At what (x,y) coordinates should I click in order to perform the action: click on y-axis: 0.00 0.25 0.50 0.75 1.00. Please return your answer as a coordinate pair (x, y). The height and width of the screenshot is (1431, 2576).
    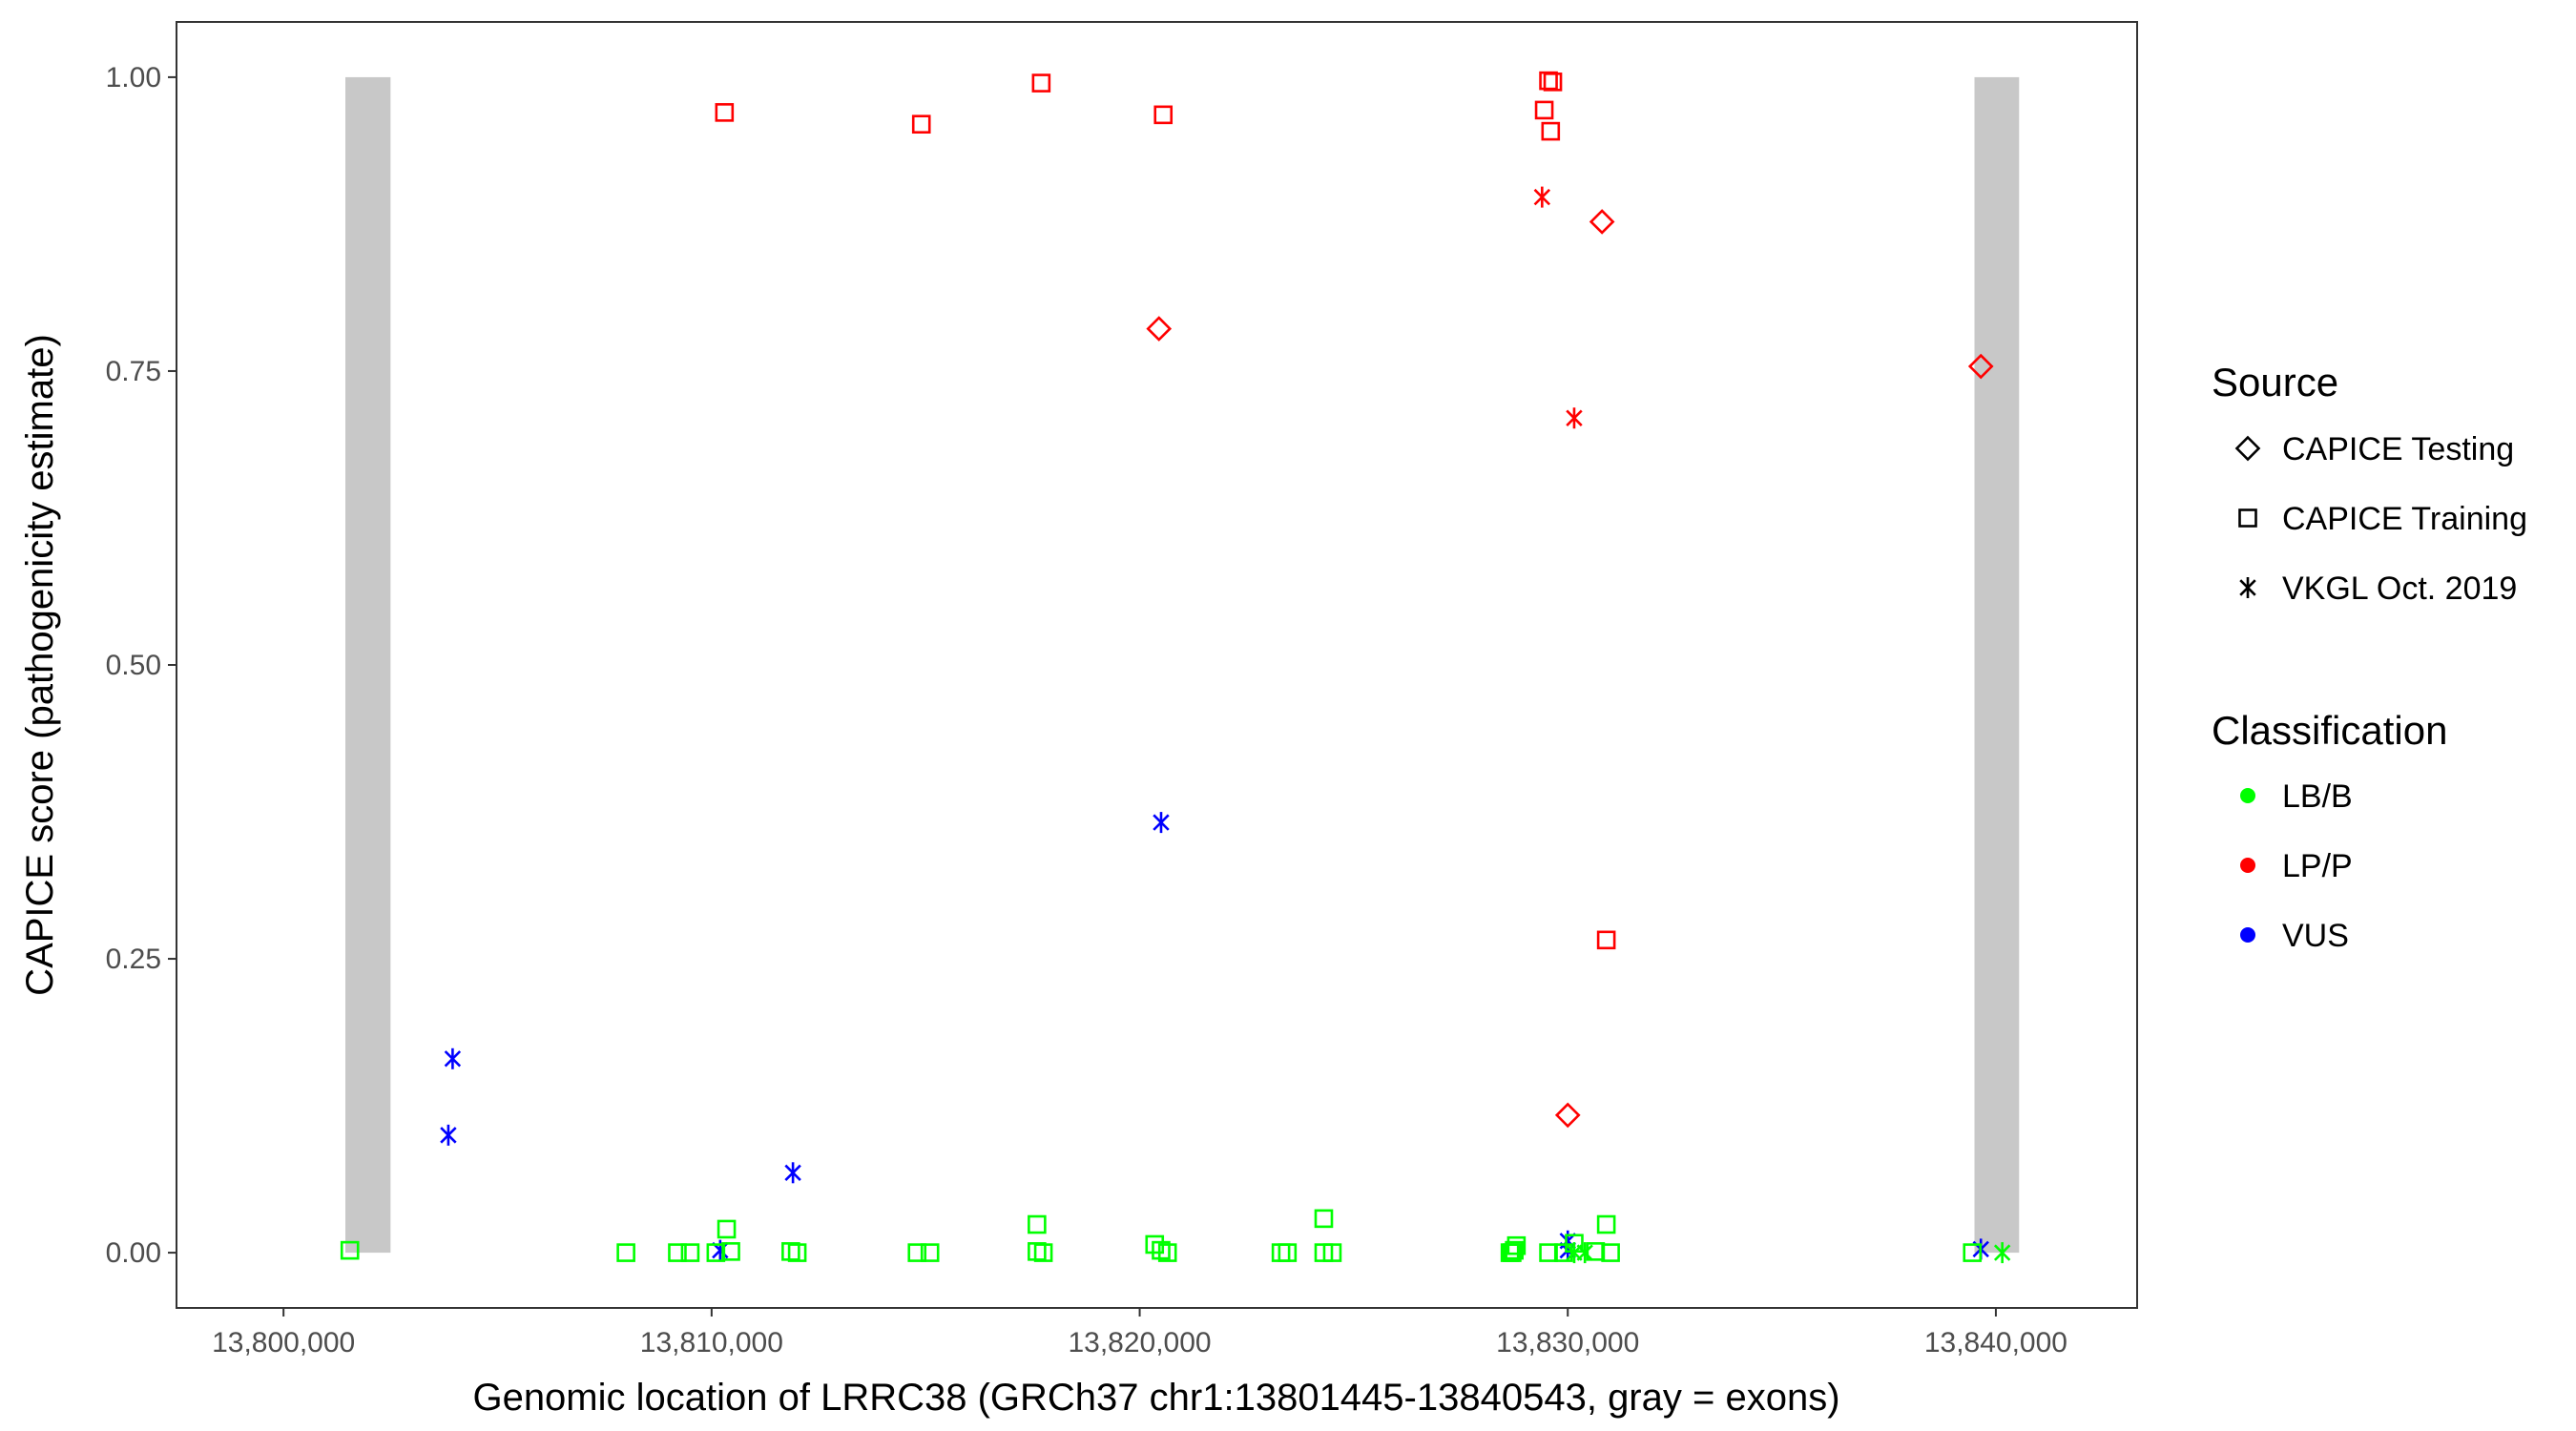
    Looking at the image, I should click on (141, 665).